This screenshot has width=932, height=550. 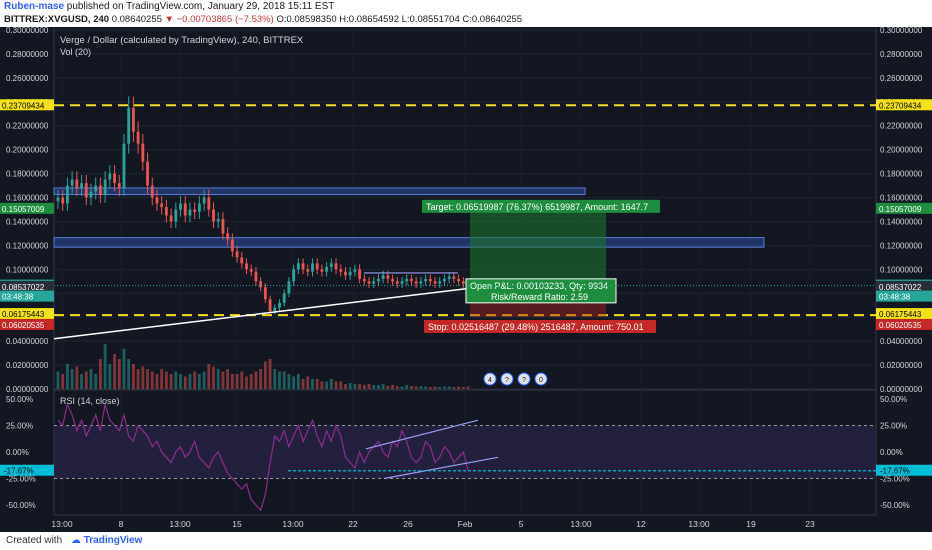 I want to click on countdown-right: 03:48:38, so click(x=895, y=297).